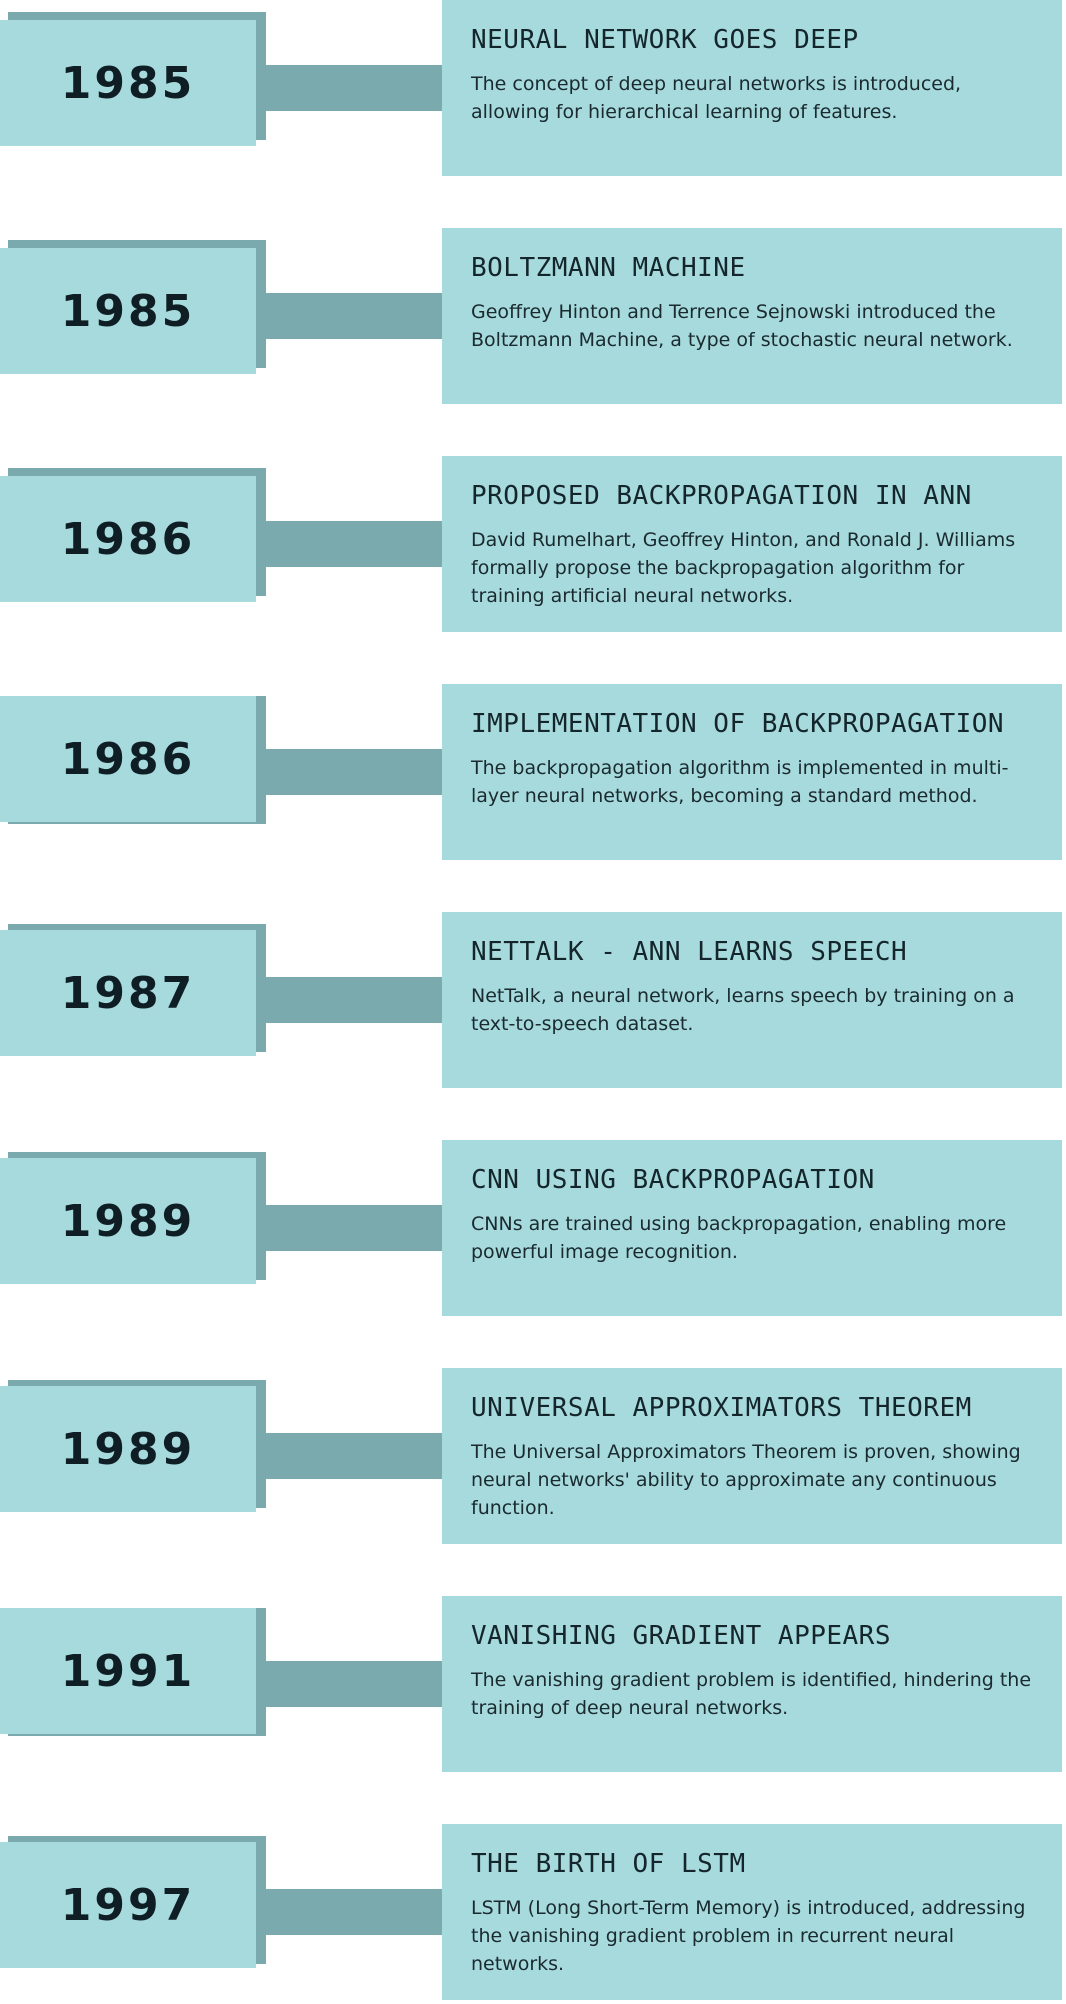 The image size is (1066, 2004). I want to click on event-title: NEURAL NETWORK GOES DEEP, so click(665, 40).